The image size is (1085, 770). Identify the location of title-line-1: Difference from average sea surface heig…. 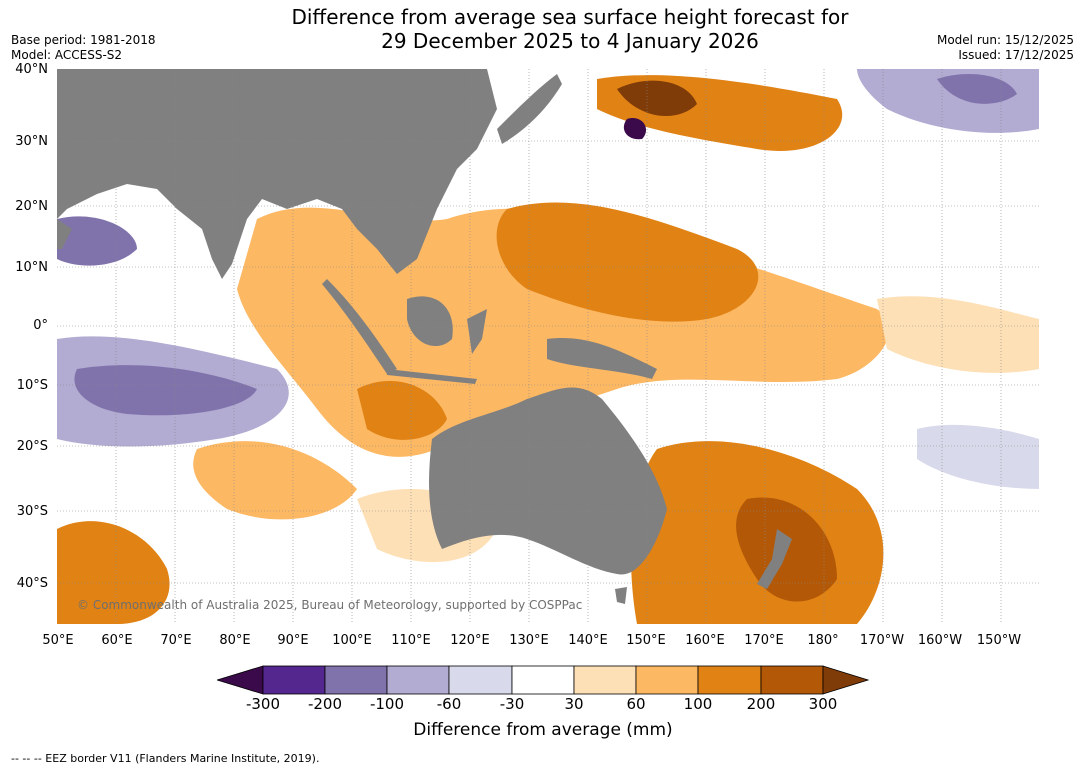
(570, 17).